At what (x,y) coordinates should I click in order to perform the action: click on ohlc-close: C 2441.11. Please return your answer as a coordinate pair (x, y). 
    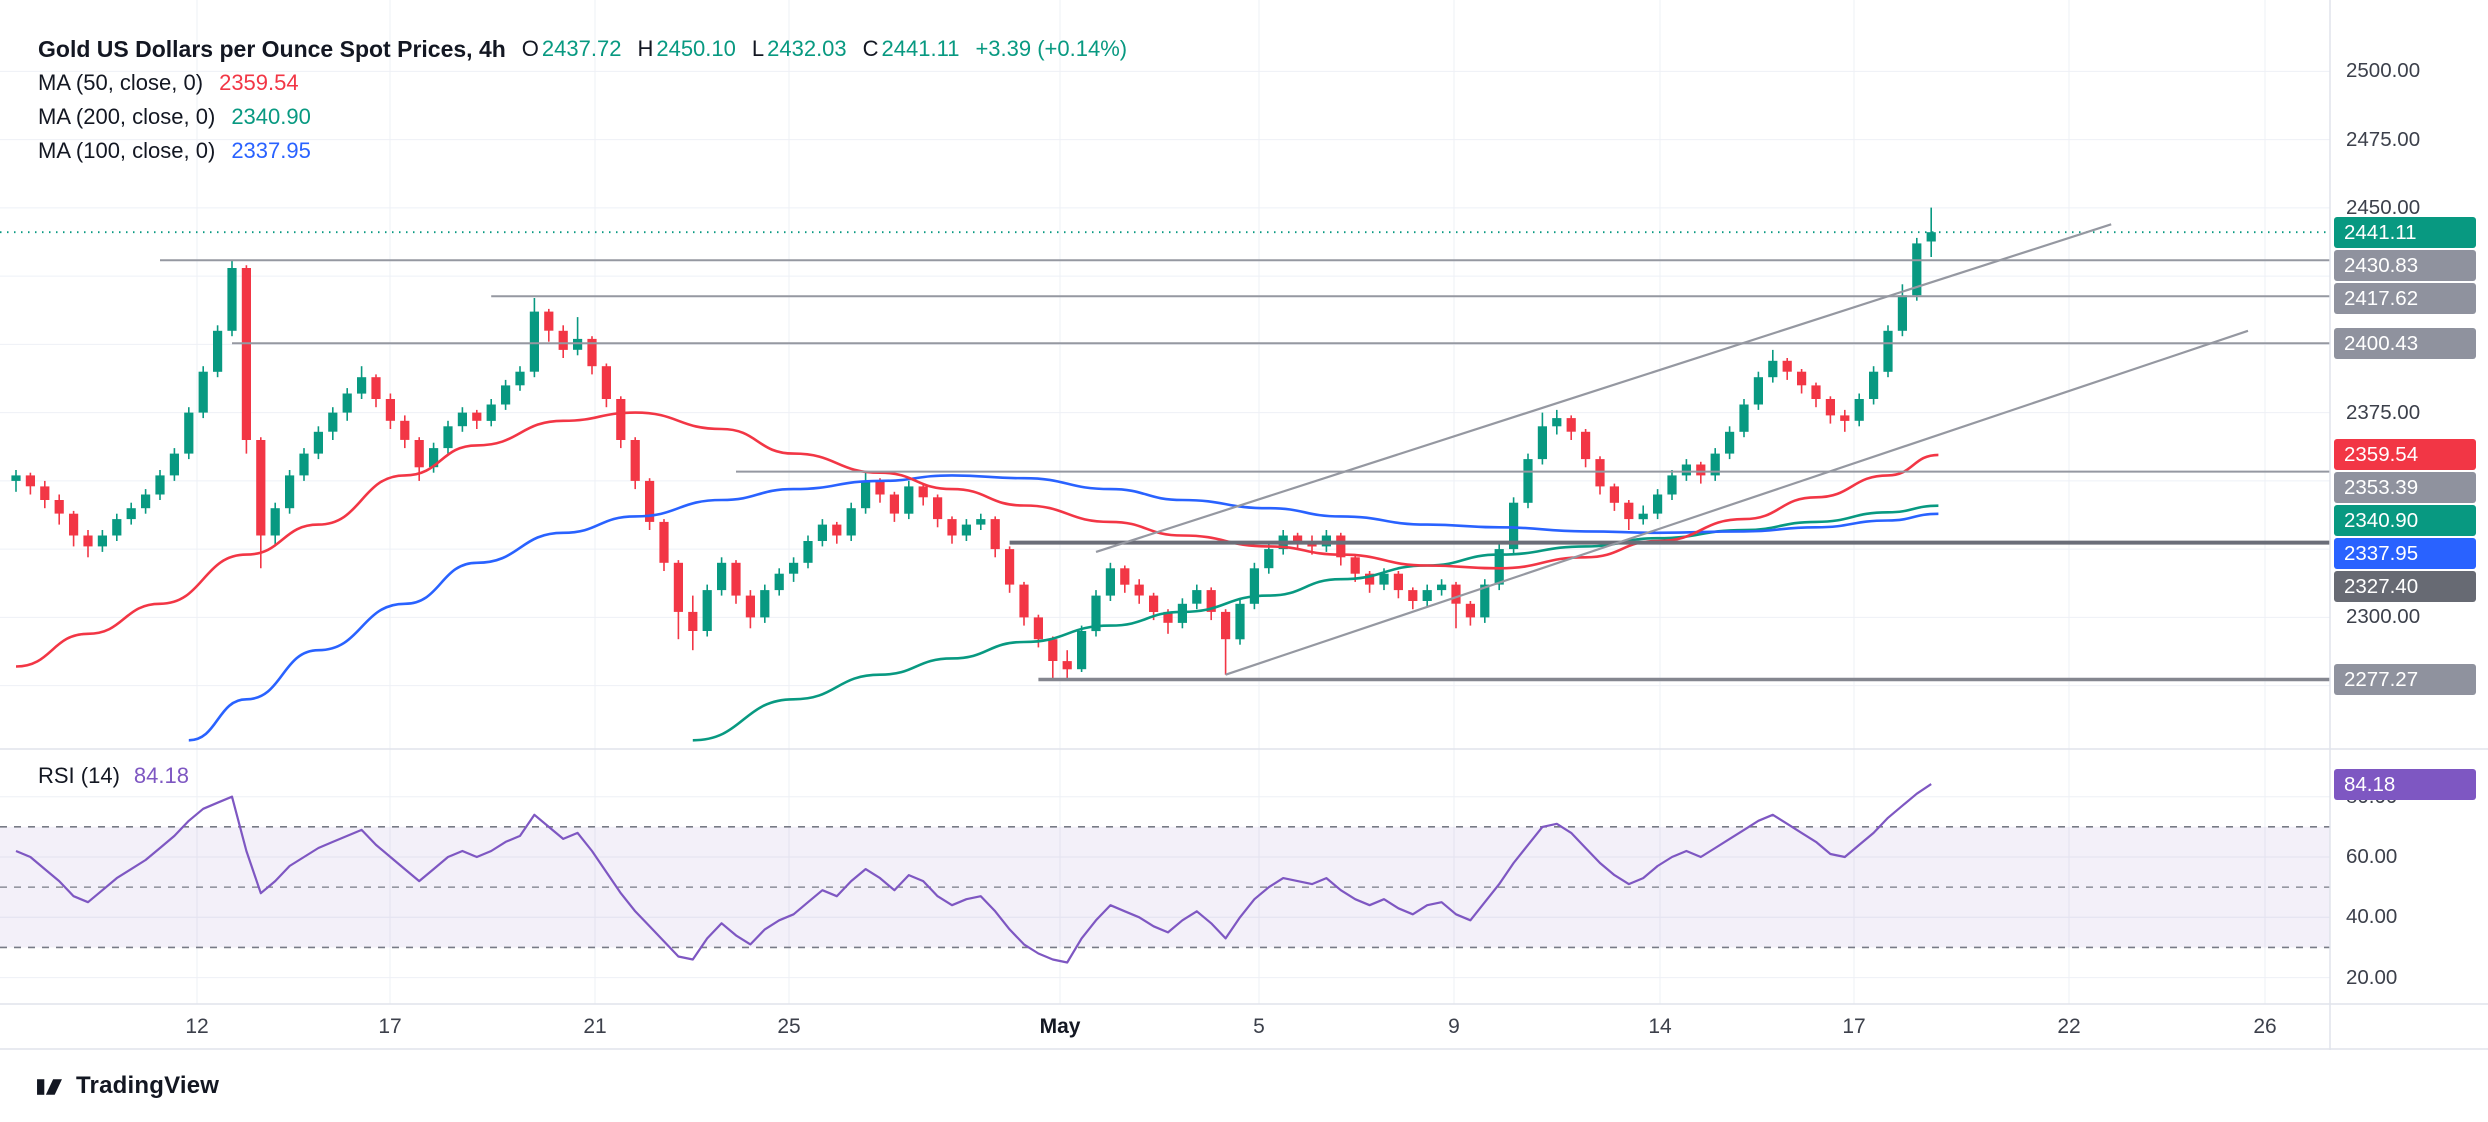
    Looking at the image, I should click on (911, 48).